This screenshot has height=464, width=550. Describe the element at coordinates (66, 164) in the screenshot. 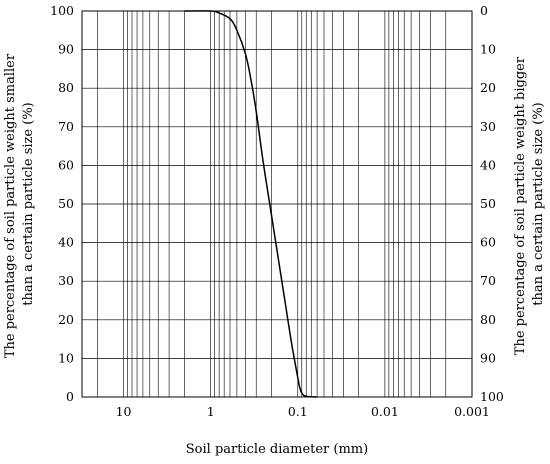

I see `left-y-tick-label: 60` at that location.